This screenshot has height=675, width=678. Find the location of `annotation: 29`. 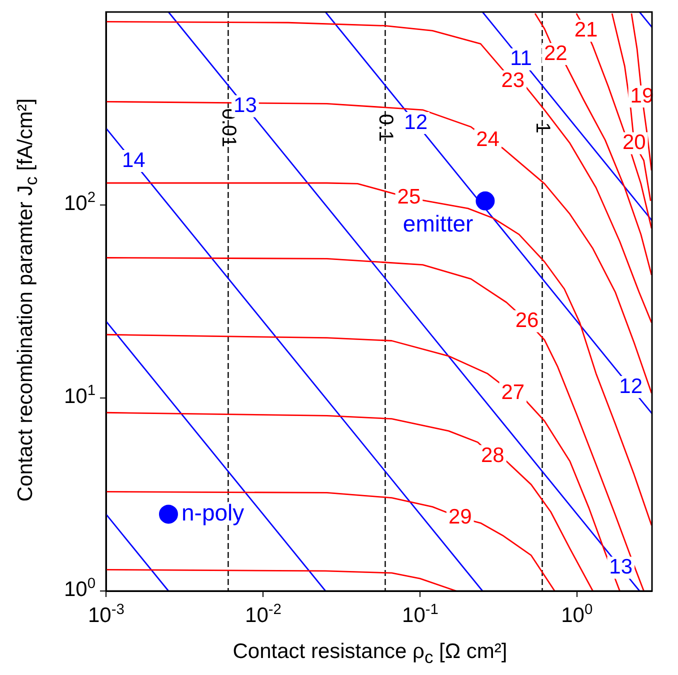

annotation: 29 is located at coordinates (460, 516).